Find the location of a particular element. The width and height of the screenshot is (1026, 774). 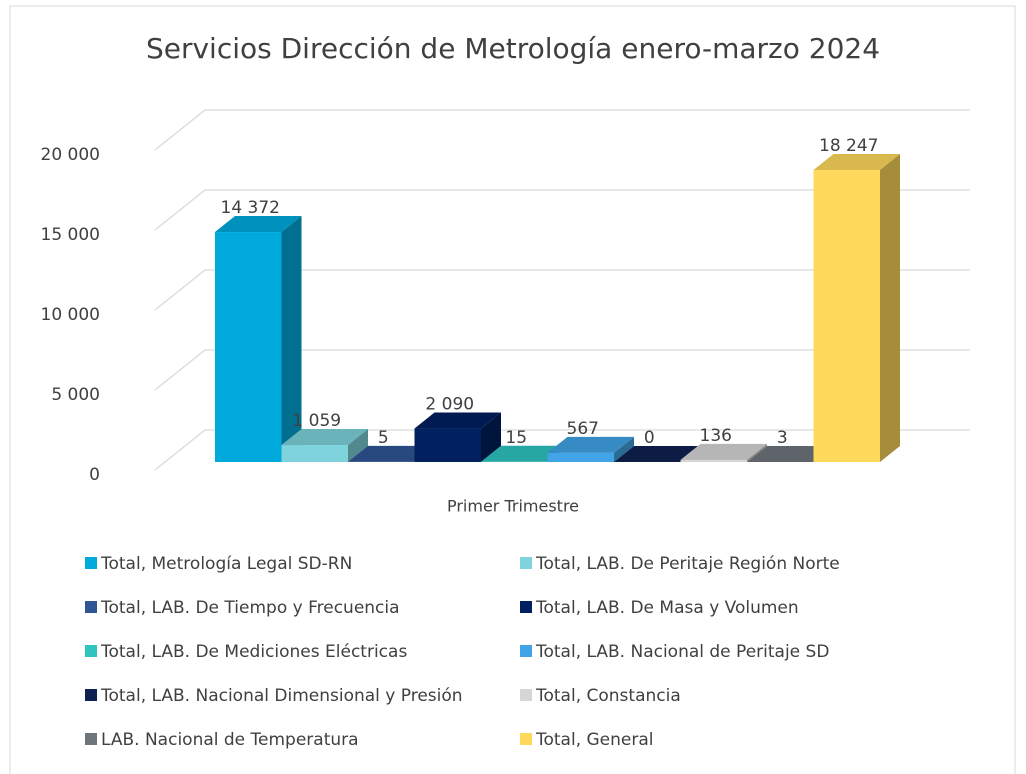

x-tick-label: Primer Trimestre is located at coordinates (513, 506).